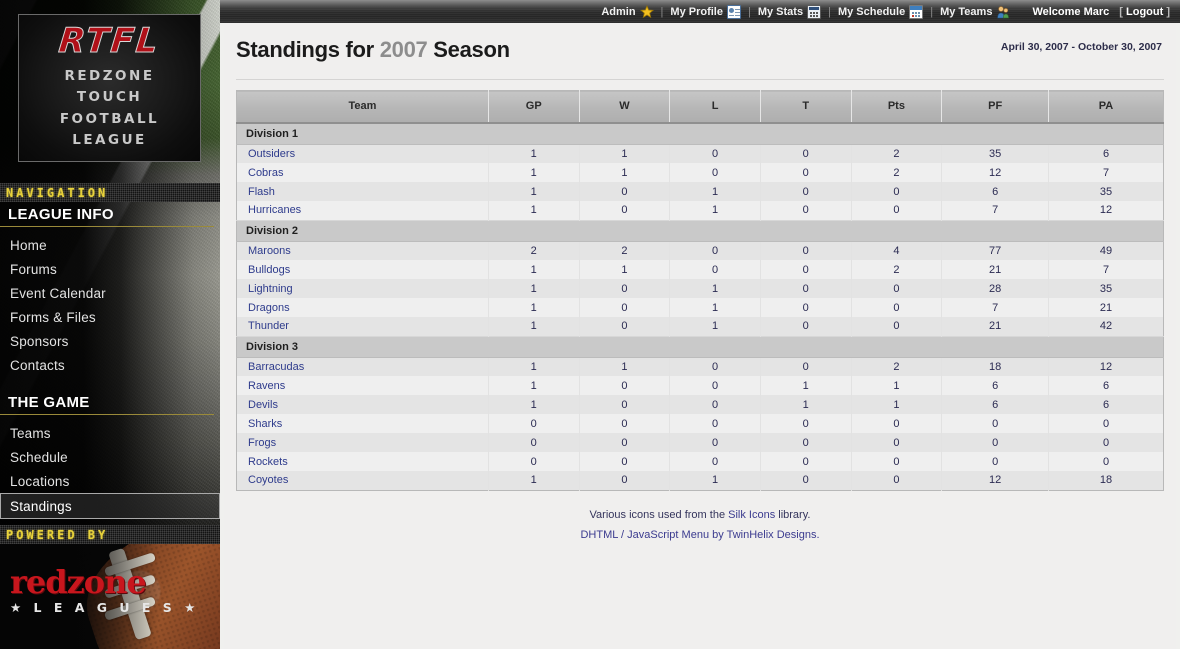  I want to click on silk-icons-link: Silk Icons, so click(752, 514).